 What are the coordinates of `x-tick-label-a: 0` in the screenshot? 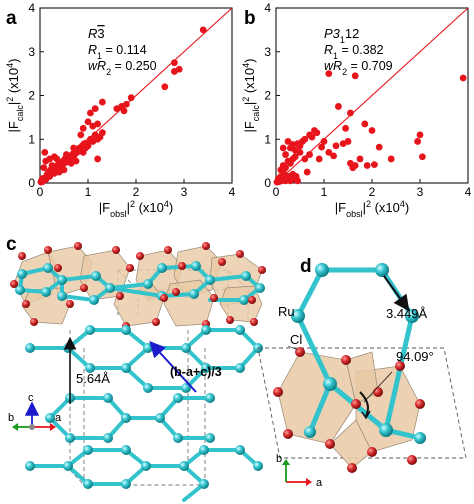 It's located at (40, 192).